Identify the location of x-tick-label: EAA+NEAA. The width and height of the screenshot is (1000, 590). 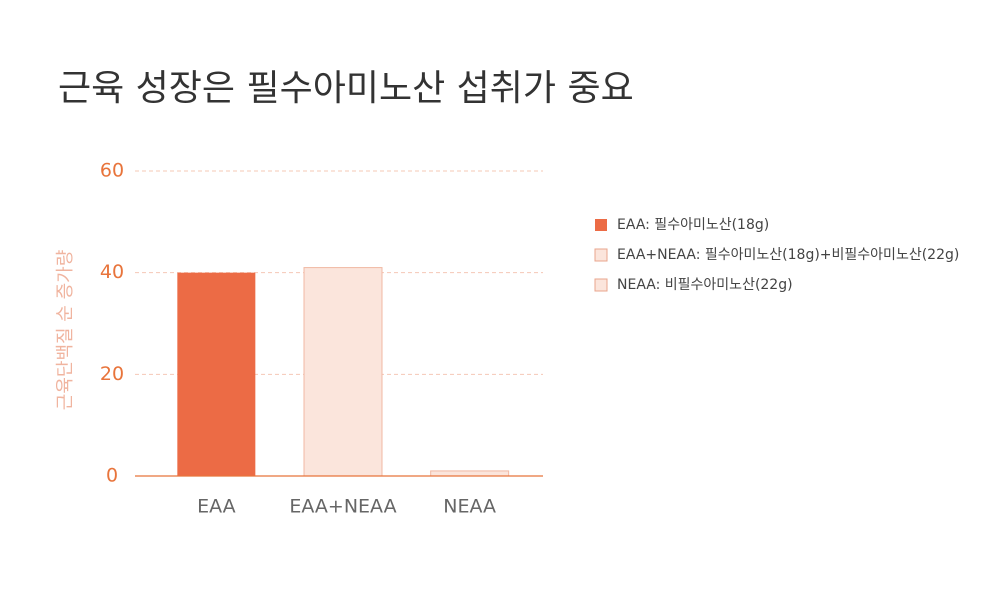
(342, 507).